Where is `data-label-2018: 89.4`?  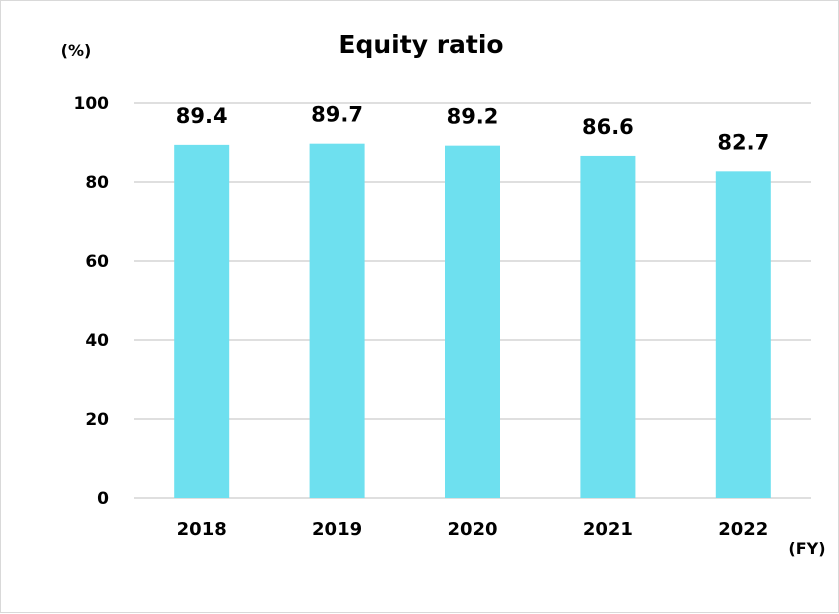
data-label-2018: 89.4 is located at coordinates (202, 116).